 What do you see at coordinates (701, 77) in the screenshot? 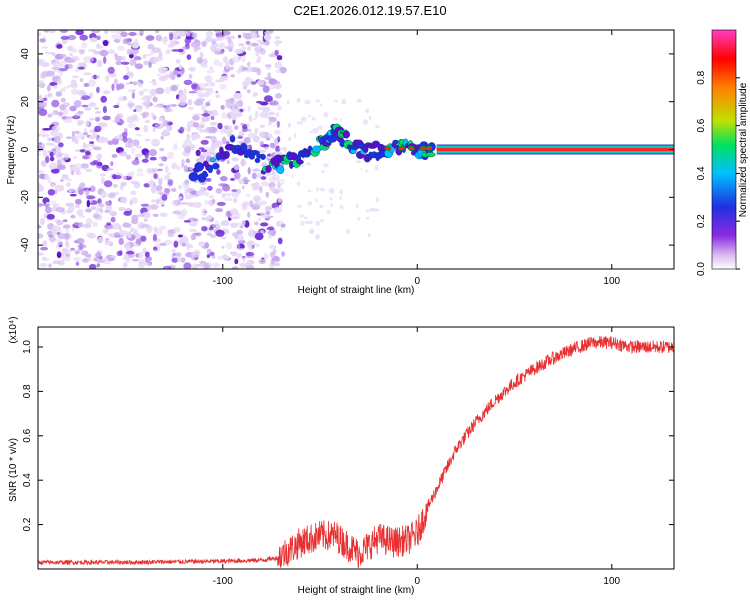
I see `colorbar-tick-label: 0.8` at bounding box center [701, 77].